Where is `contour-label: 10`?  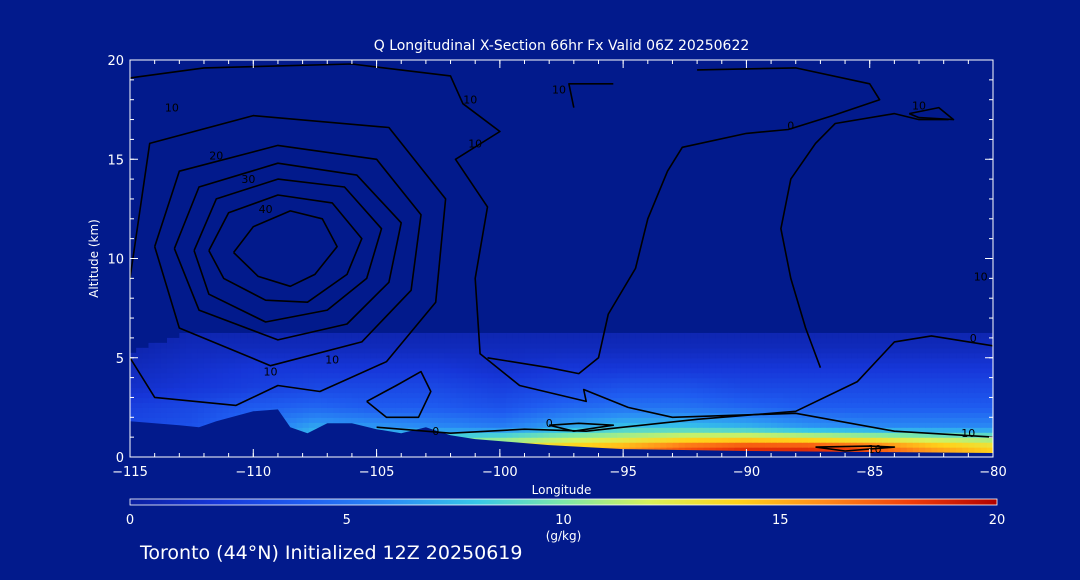 contour-label: 10 is located at coordinates (271, 372).